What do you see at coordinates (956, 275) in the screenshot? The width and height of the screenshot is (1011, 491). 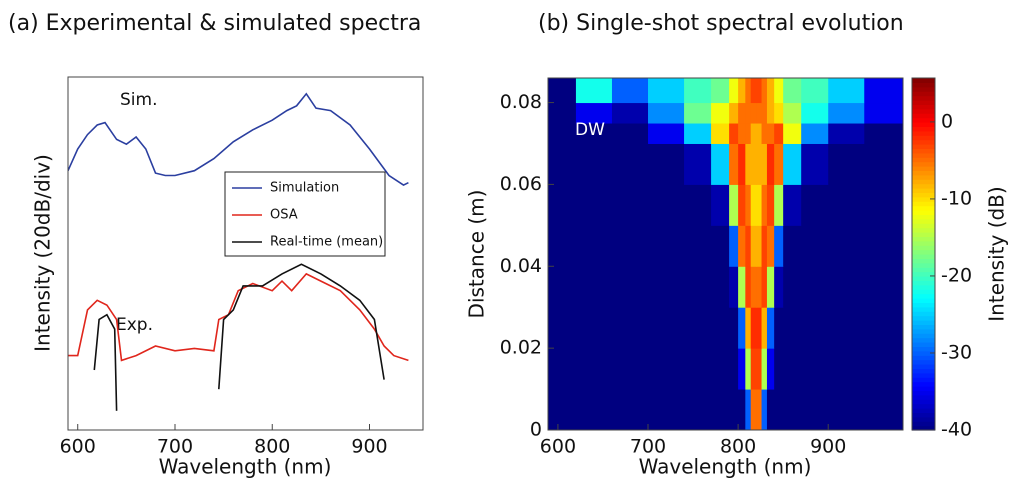 I see `colorbar-tick-label: -20` at bounding box center [956, 275].